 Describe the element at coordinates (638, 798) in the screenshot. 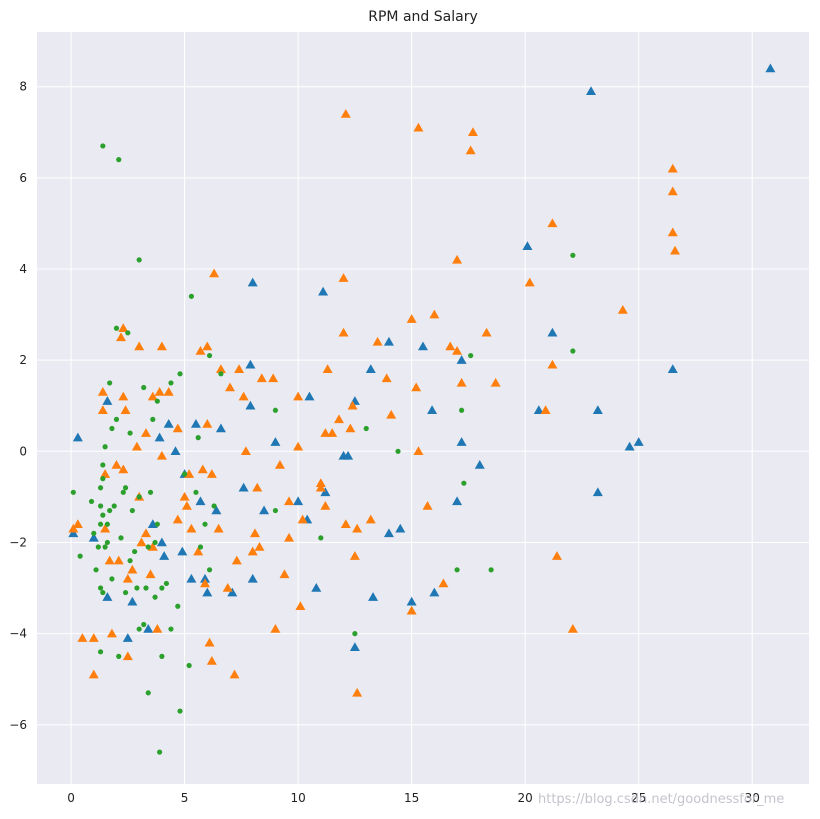

I see `x-tick-label: 25` at that location.